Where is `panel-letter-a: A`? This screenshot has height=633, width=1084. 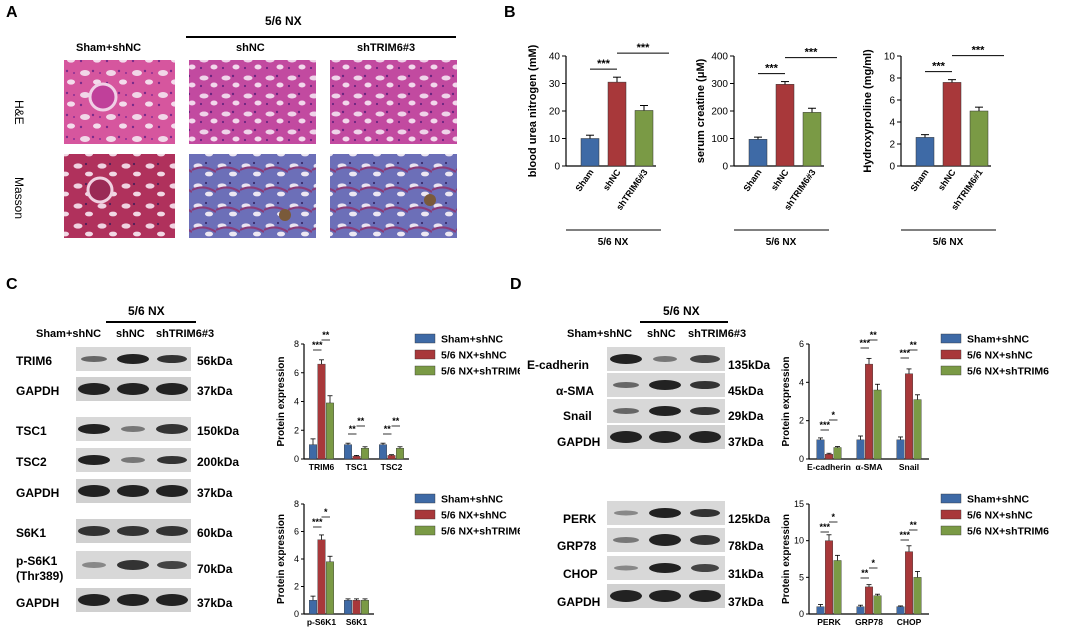 panel-letter-a: A is located at coordinates (12, 12).